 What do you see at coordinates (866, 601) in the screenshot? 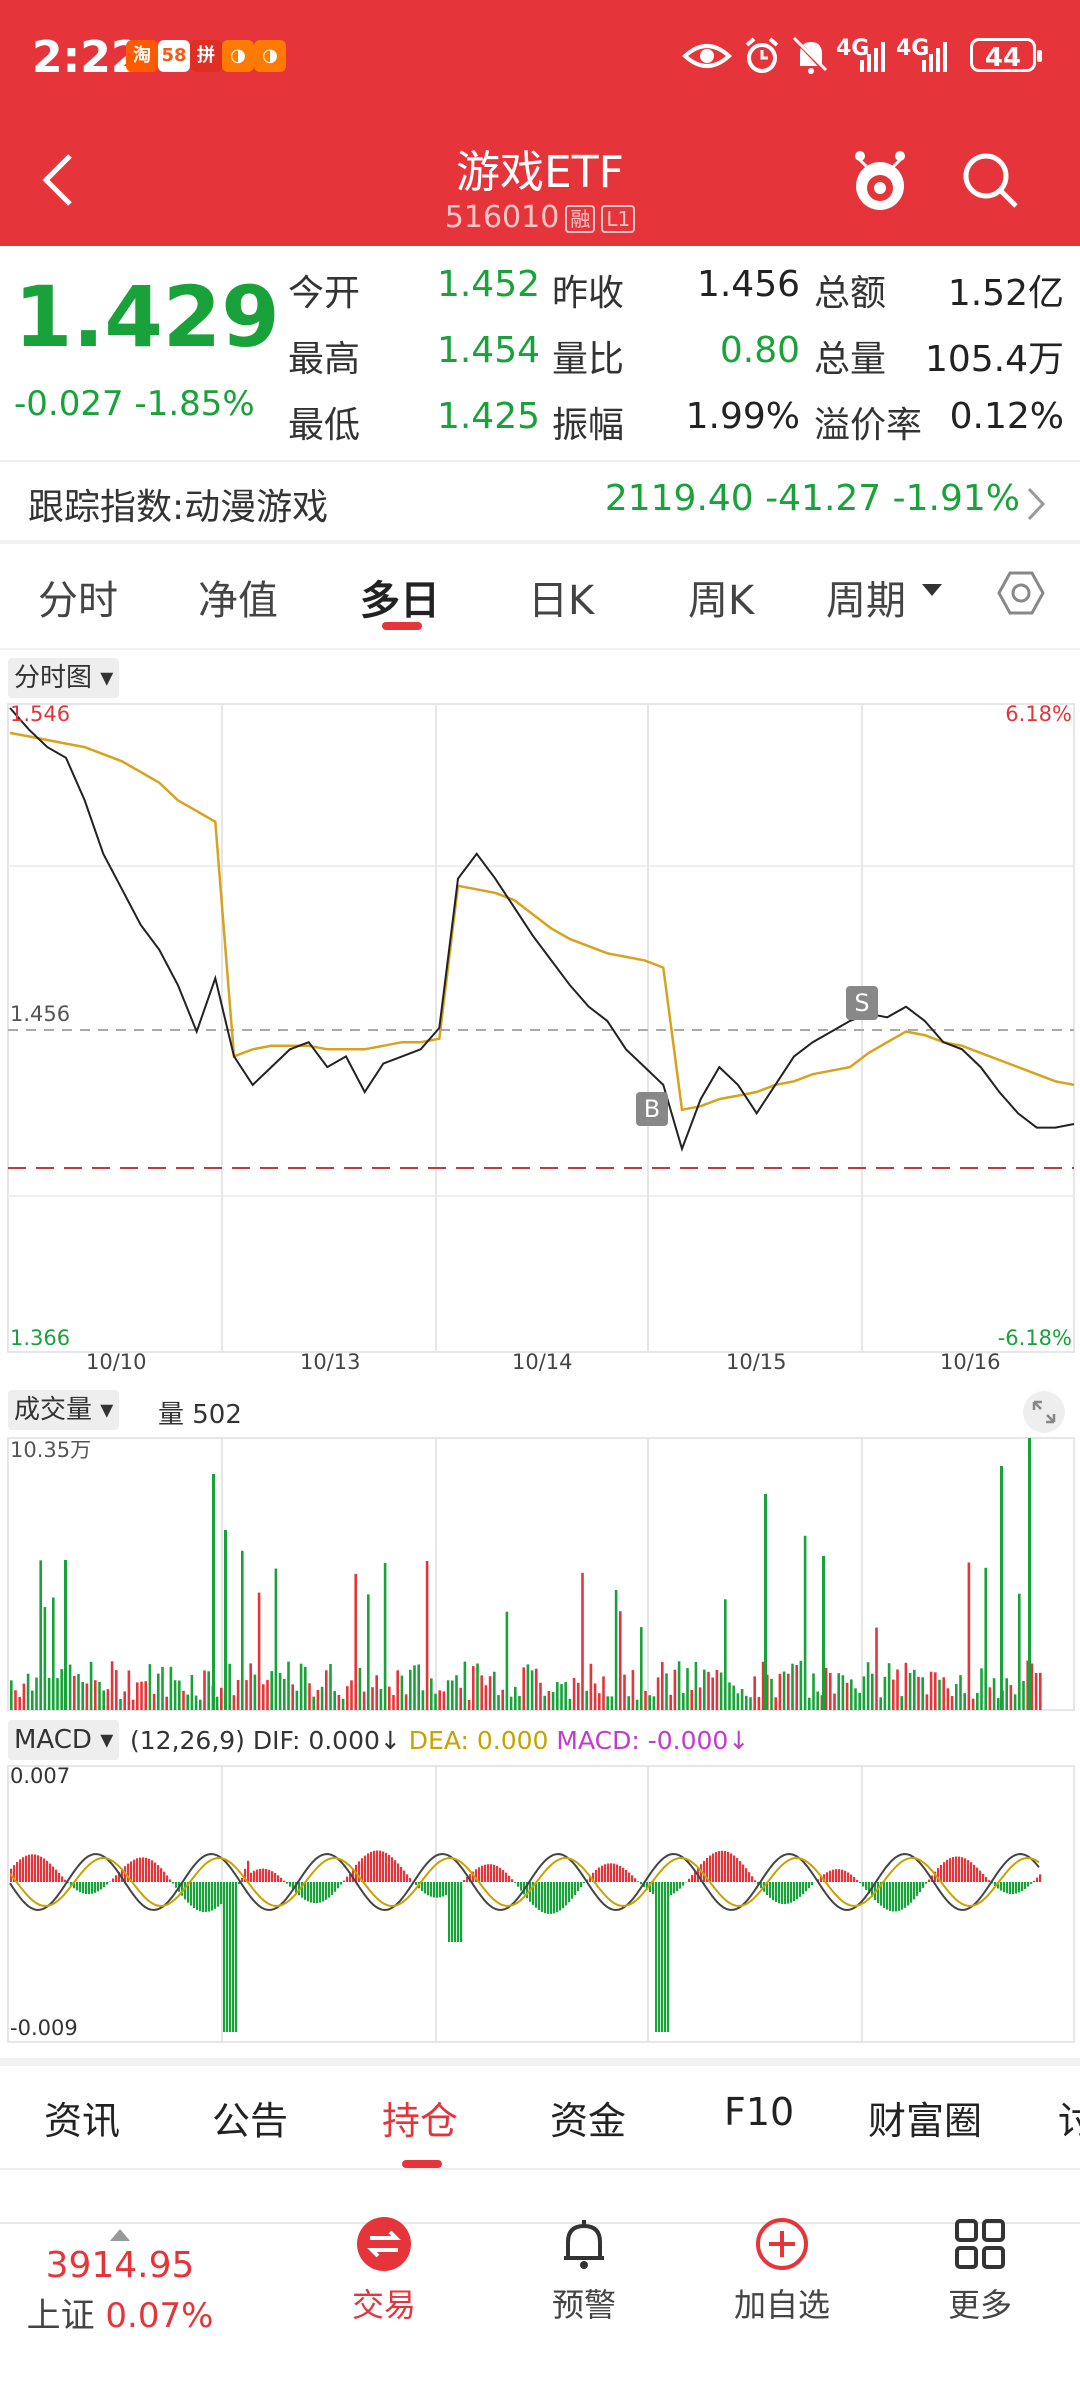
I see `tab-5: 周期` at bounding box center [866, 601].